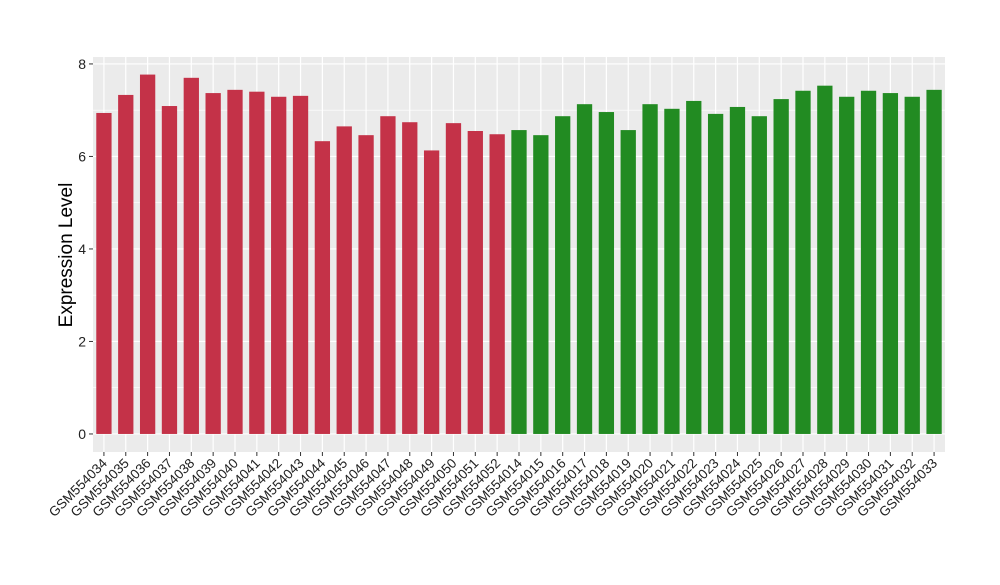  Describe the element at coordinates (890, 263) in the screenshot. I see `bar-GSM554031` at that location.